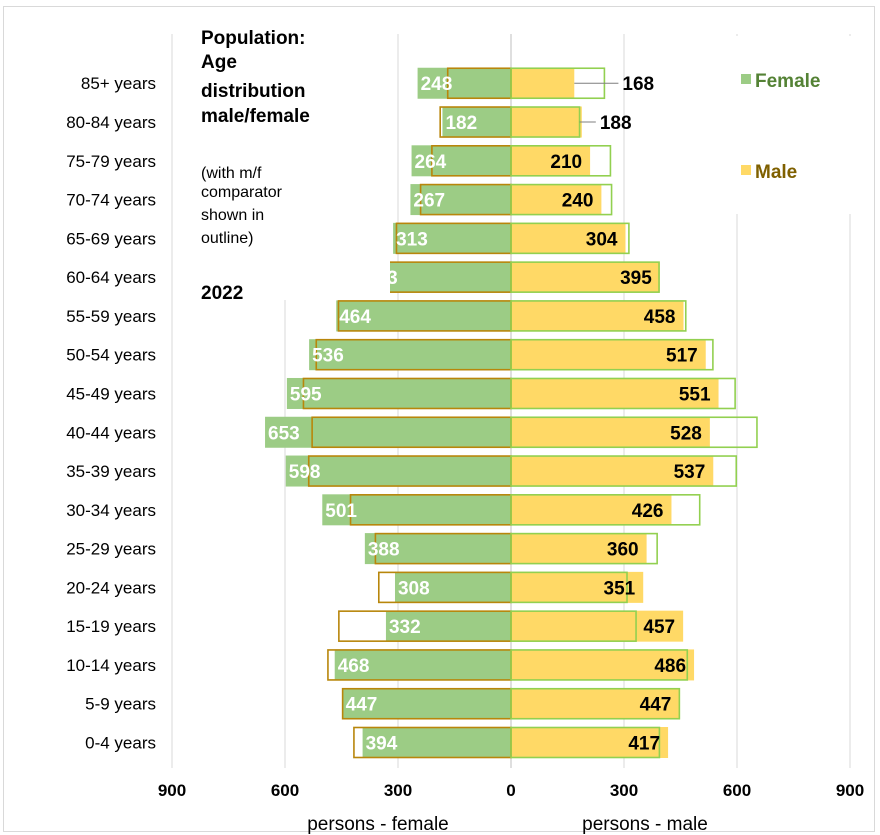 The width and height of the screenshot is (880, 835). What do you see at coordinates (111, 432) in the screenshot?
I see `category-label: 40-44 years` at bounding box center [111, 432].